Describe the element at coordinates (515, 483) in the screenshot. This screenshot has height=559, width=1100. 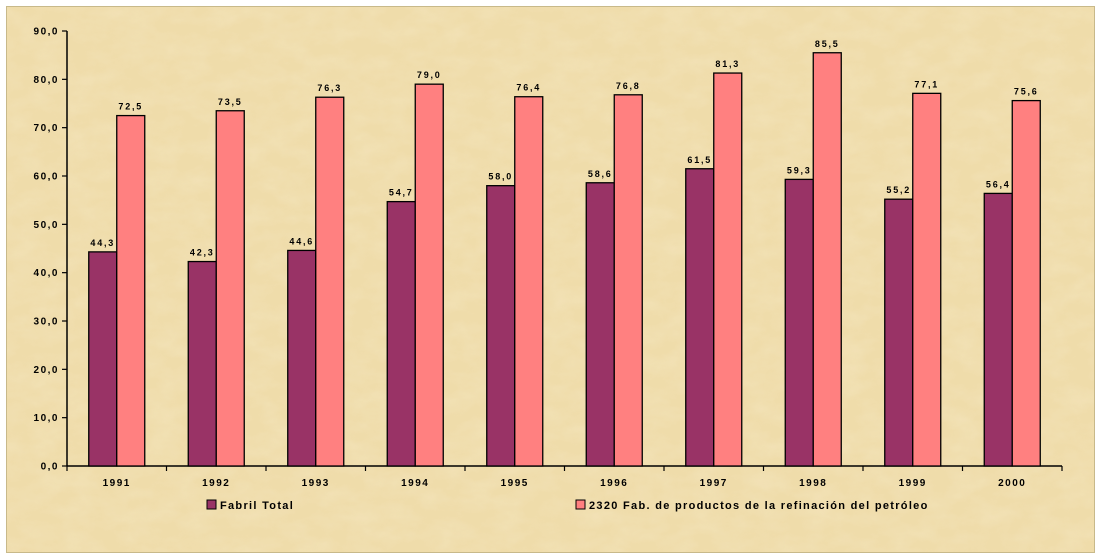
I see `x-tick-label: 1995` at that location.